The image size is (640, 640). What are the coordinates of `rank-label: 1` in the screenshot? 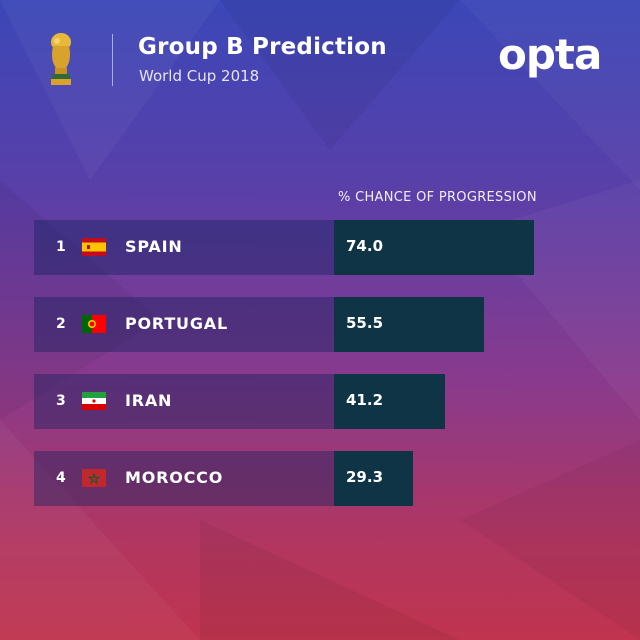 It's located at (61, 247).